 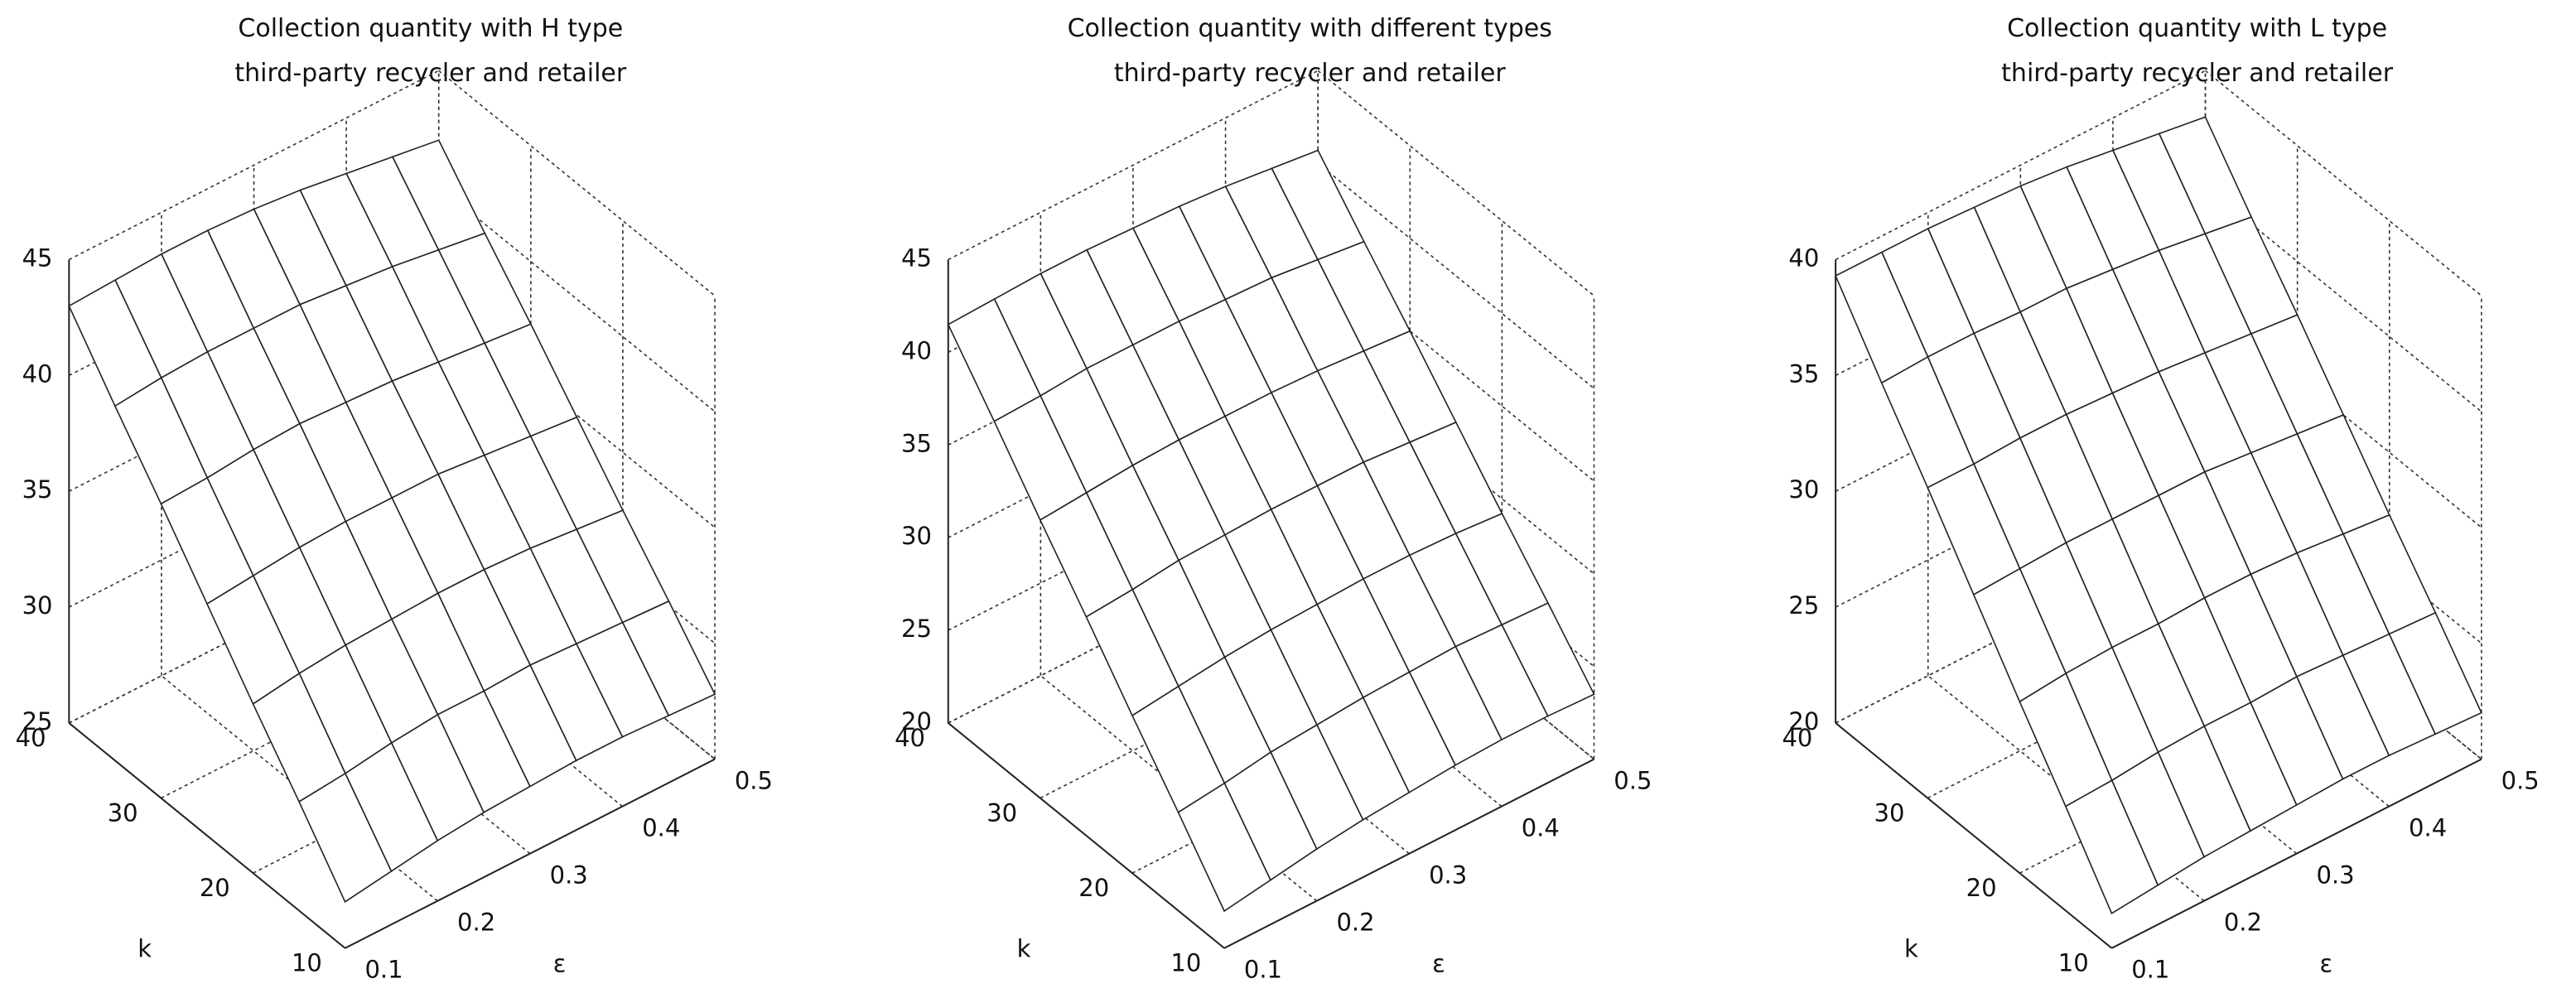 I want to click on chart-title: Collection quantity with H type, so click(x=431, y=28).